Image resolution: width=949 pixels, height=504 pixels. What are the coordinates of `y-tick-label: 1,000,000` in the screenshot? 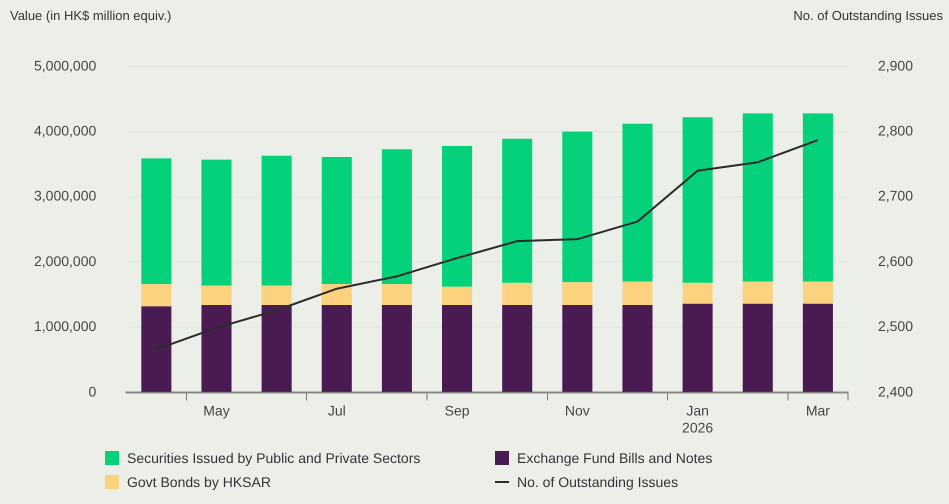 It's located at (65, 326).